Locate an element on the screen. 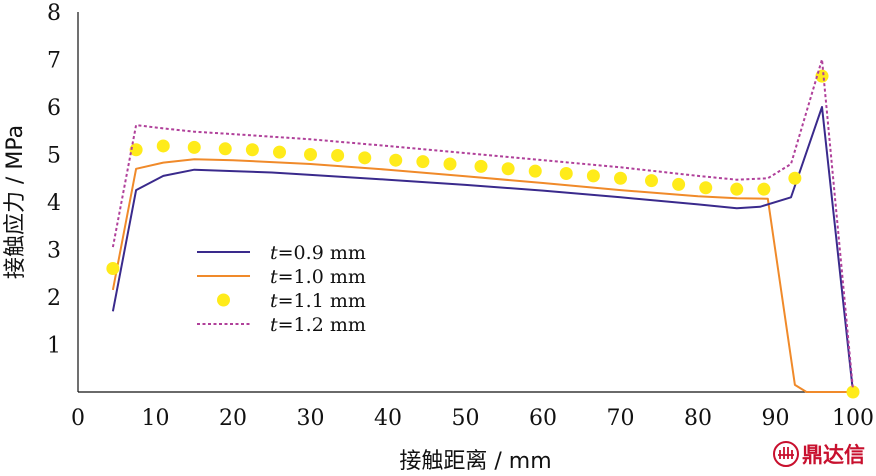 The image size is (876, 476). legend-item: t=1.0 mm is located at coordinates (281, 277).